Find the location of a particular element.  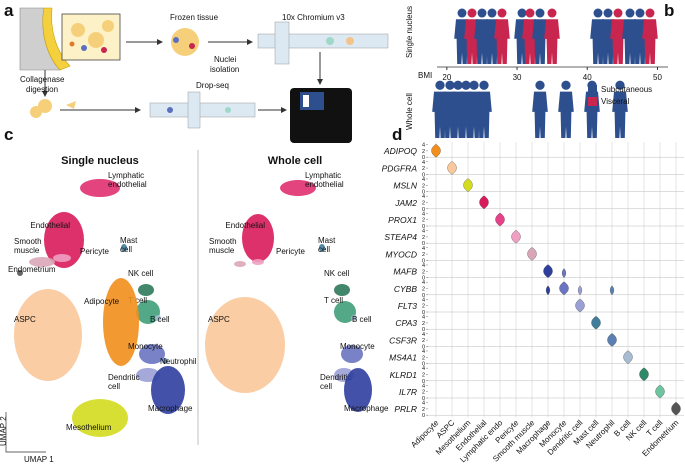

cluster-label: Adipocyte is located at coordinates (102, 301).